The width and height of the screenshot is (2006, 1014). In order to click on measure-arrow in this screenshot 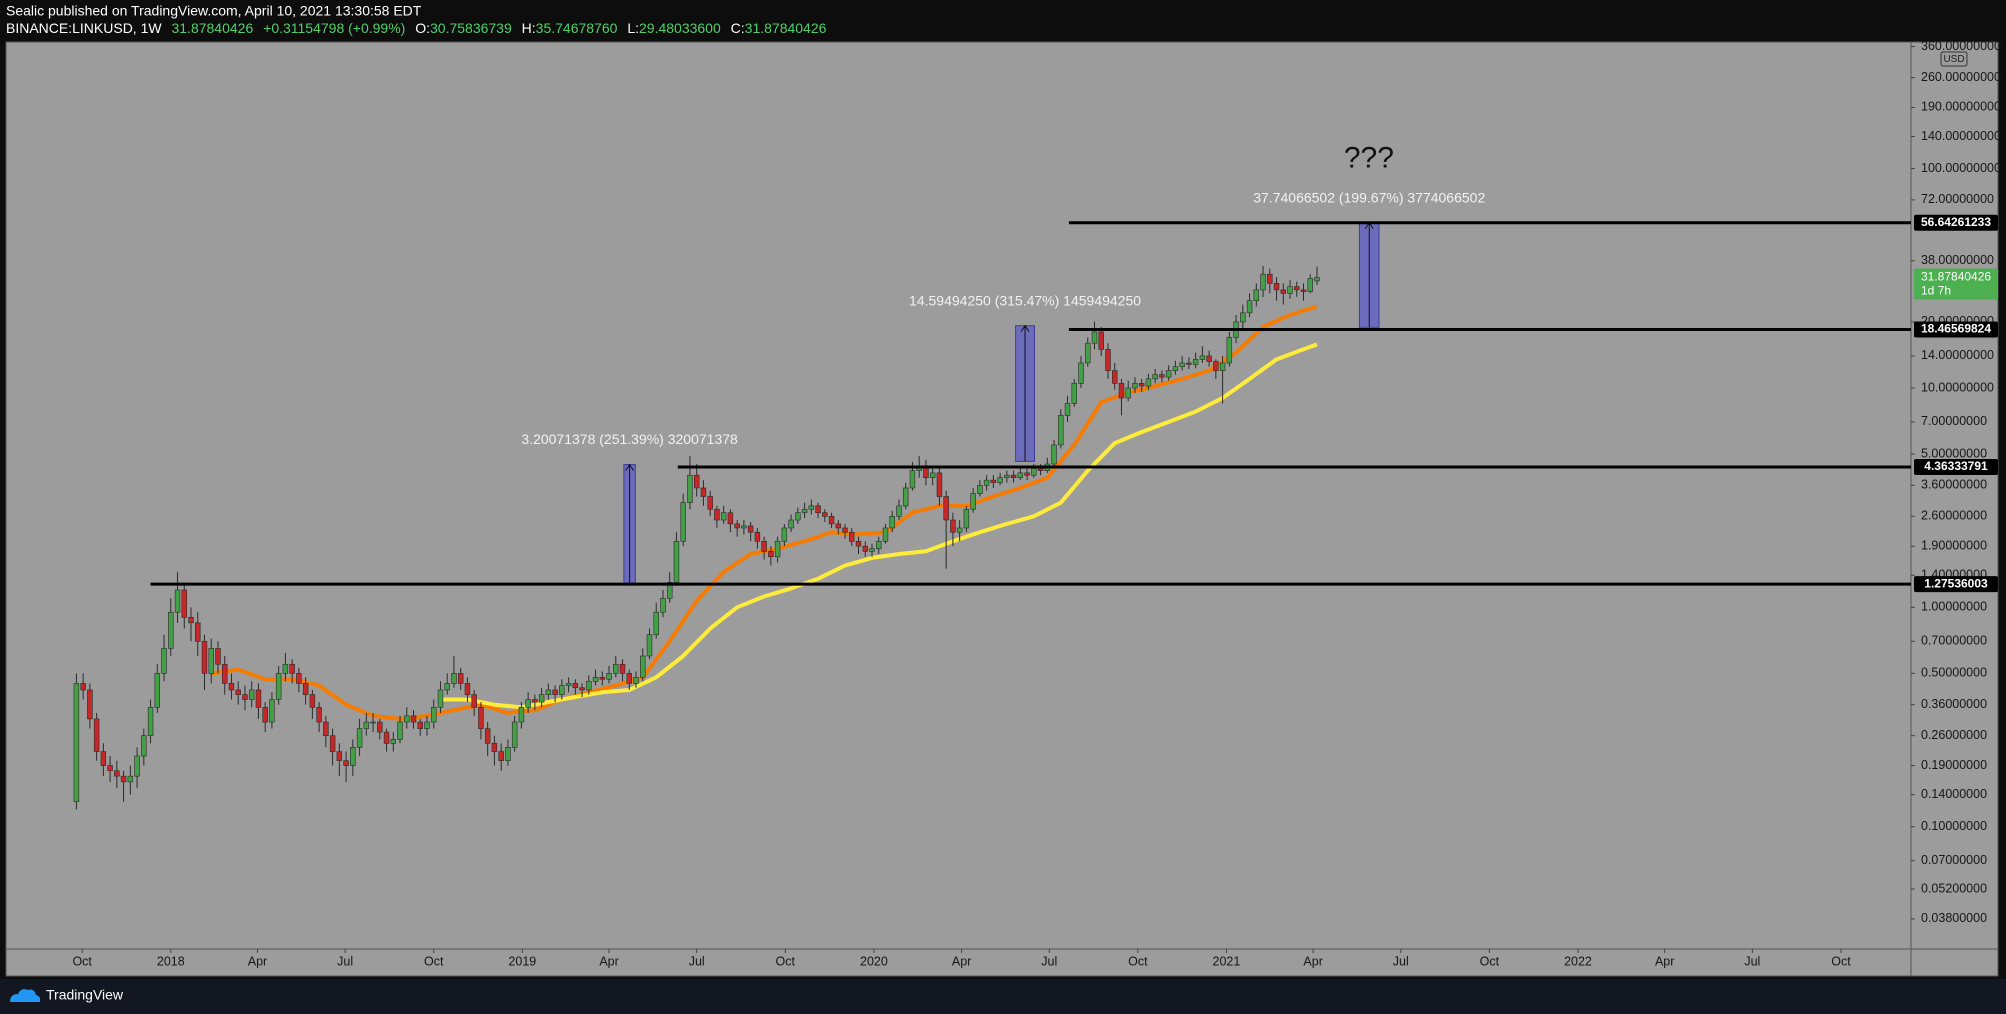, I will do `click(630, 524)`.